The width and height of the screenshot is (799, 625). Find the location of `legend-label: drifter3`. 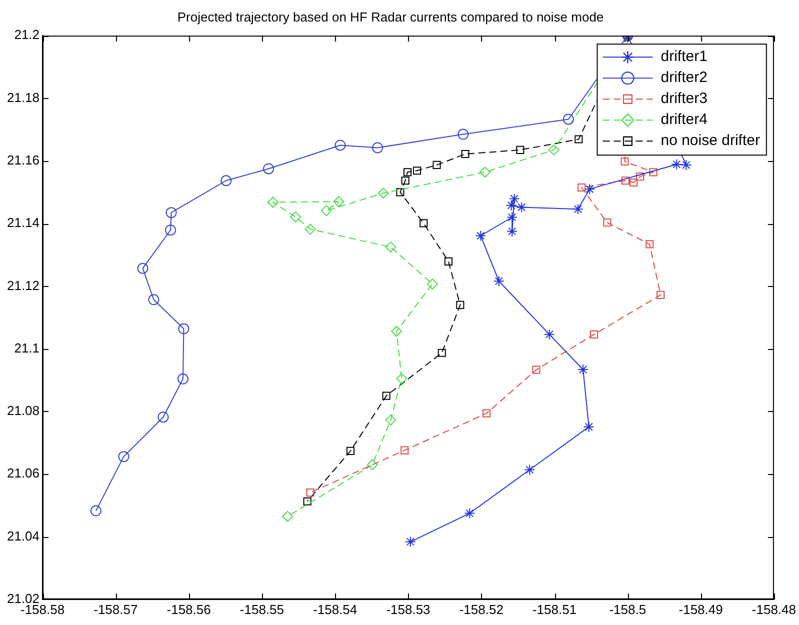

legend-label: drifter3 is located at coordinates (684, 99).